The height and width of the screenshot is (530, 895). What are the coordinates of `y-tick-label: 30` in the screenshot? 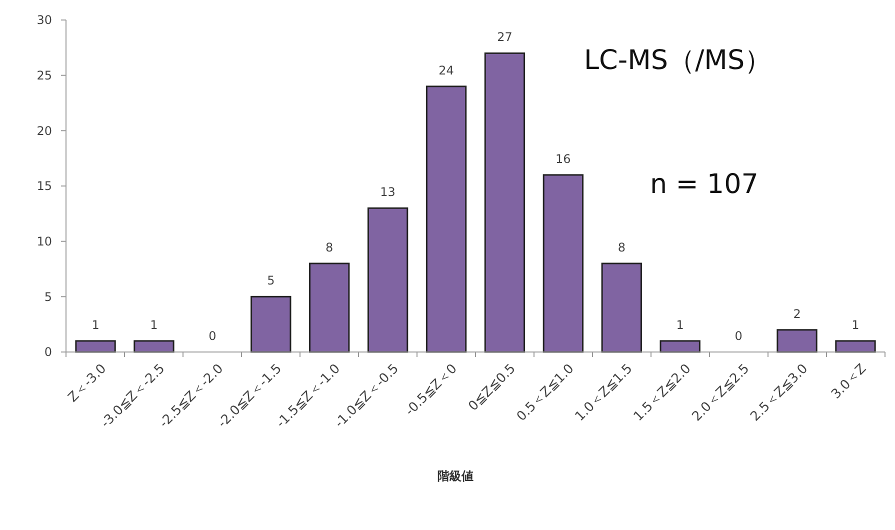 It's located at (44, 20).